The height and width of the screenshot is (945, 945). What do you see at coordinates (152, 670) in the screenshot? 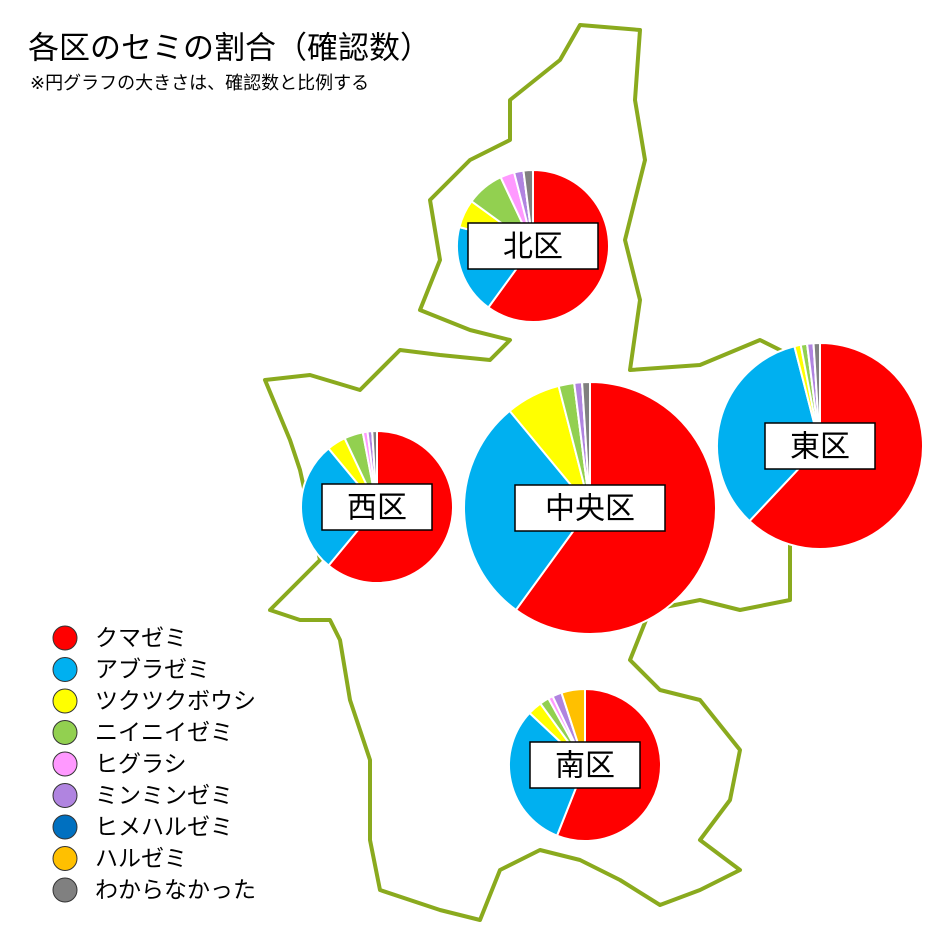
I see `legend-label: アブラゼミ` at bounding box center [152, 670].